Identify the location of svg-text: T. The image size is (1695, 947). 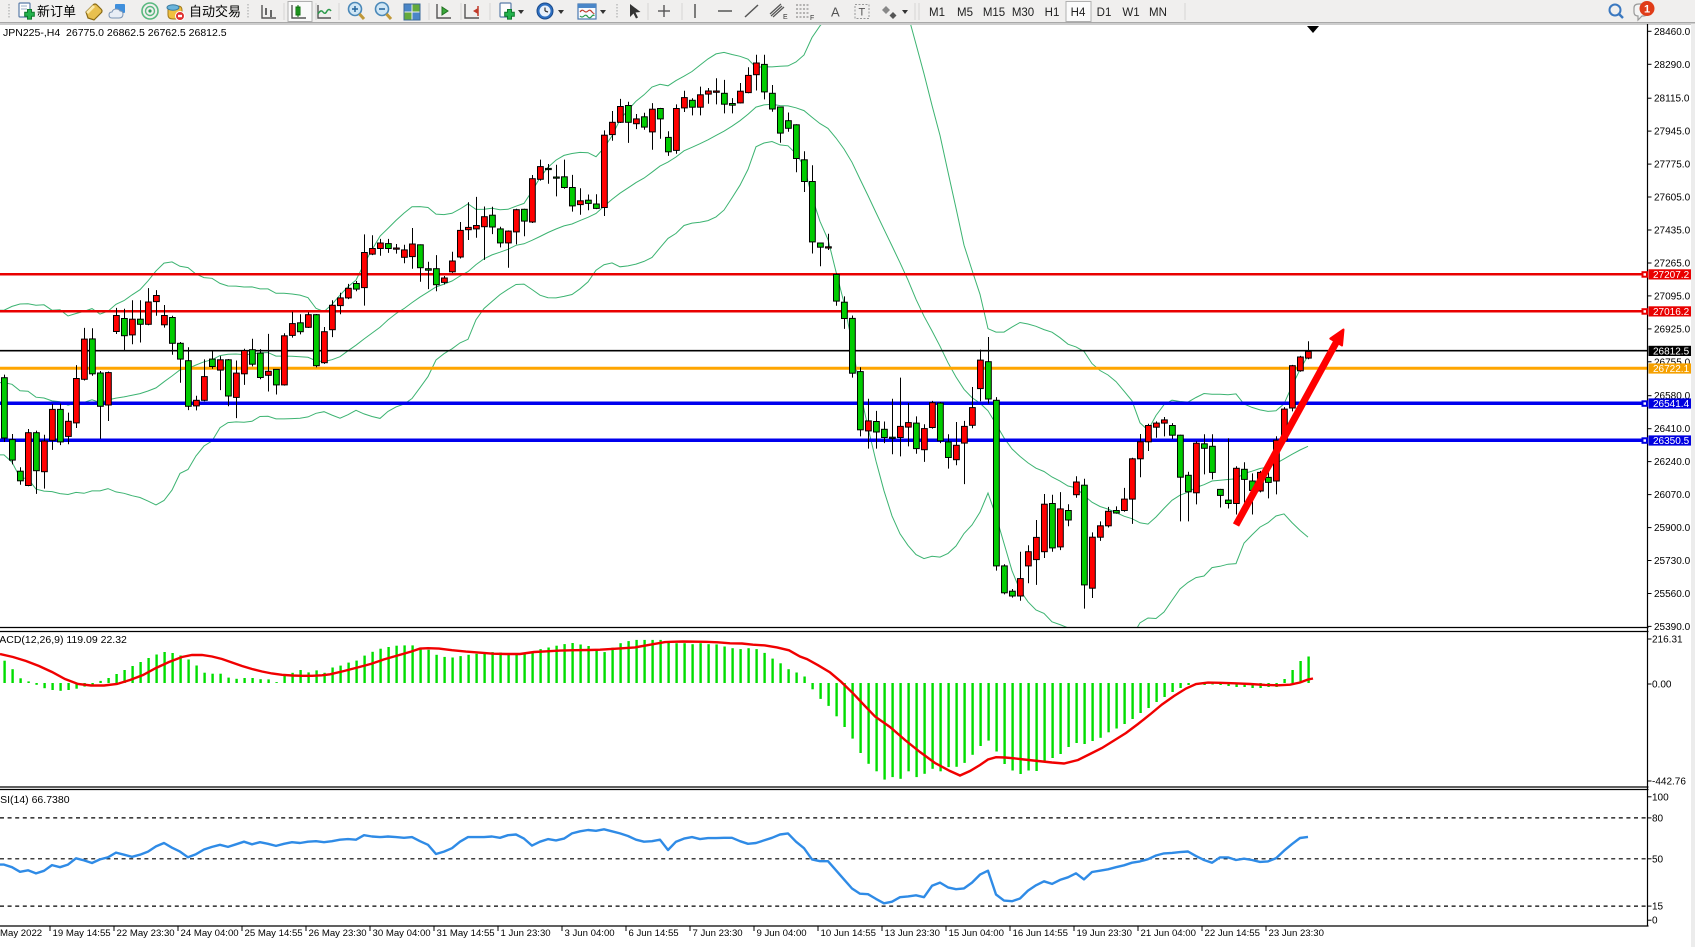
(862, 13).